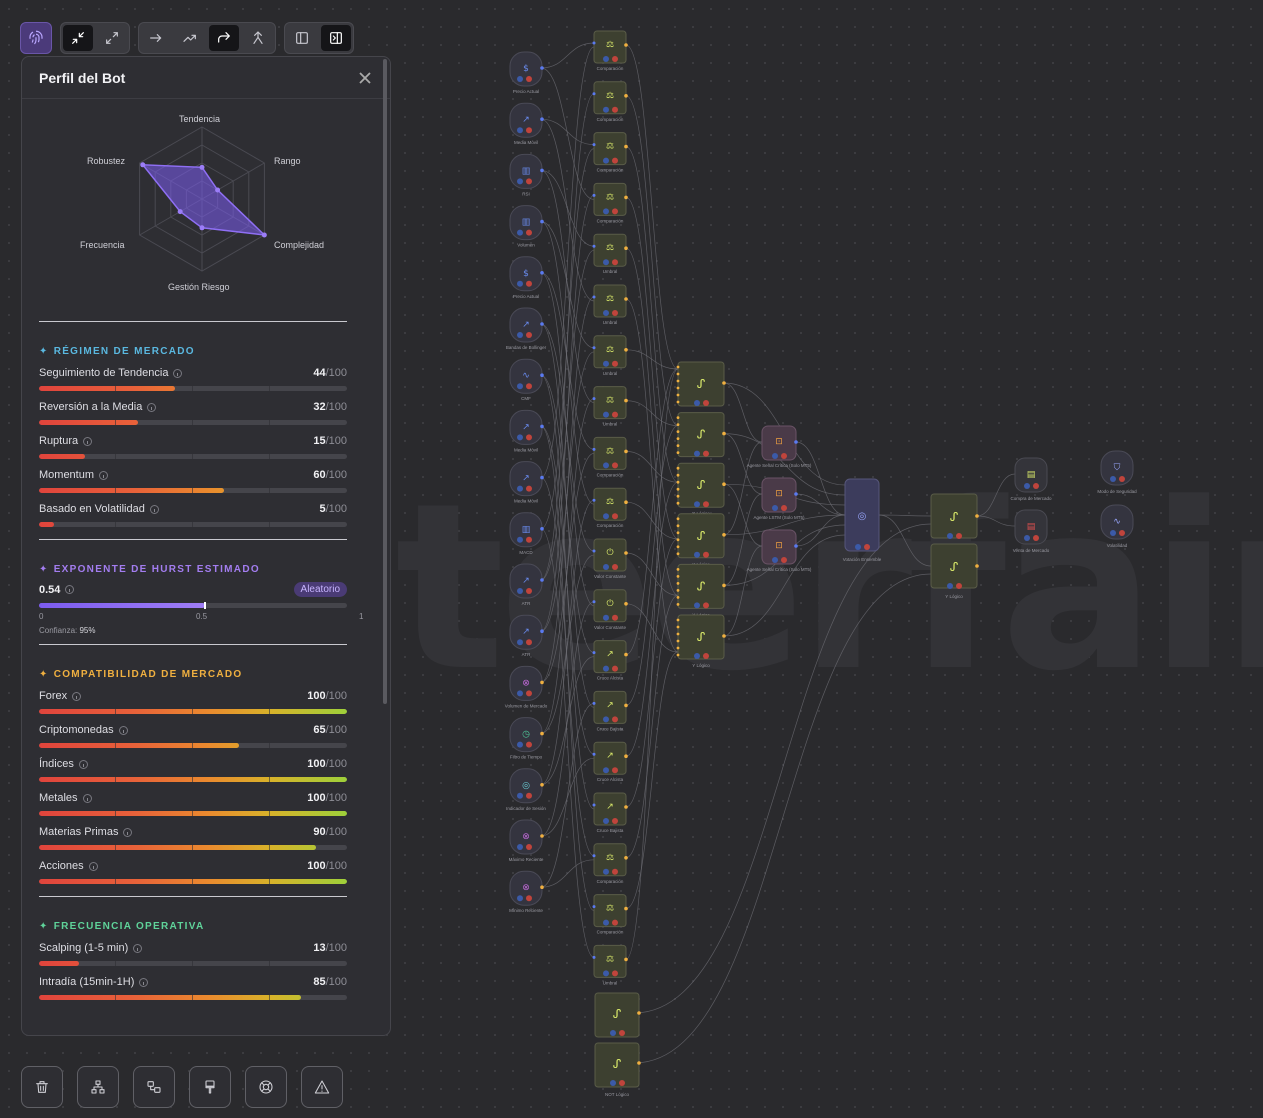  Describe the element at coordinates (954, 596) in the screenshot. I see `node-label: Y Lógico` at that location.